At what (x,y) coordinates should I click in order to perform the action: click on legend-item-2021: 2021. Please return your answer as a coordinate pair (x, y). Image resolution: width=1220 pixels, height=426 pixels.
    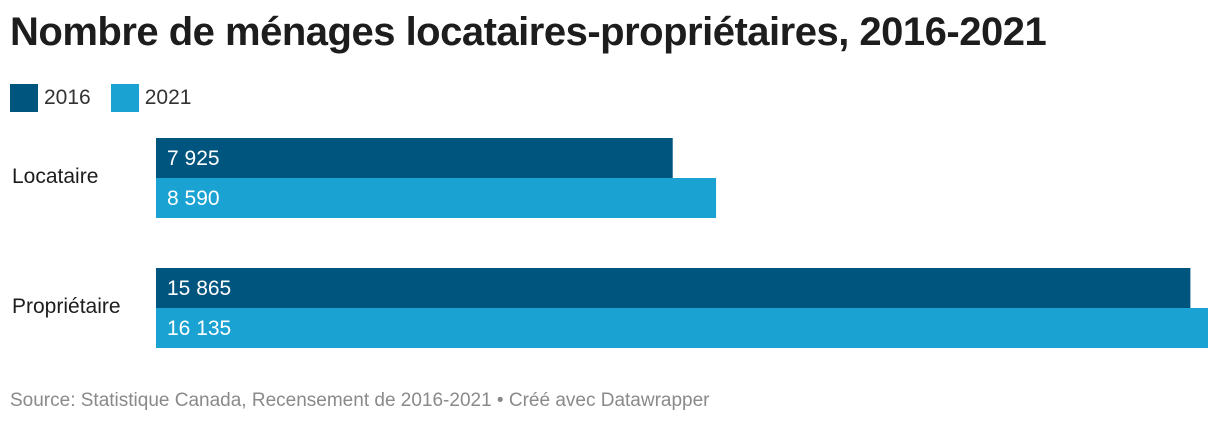
    Looking at the image, I should click on (151, 98).